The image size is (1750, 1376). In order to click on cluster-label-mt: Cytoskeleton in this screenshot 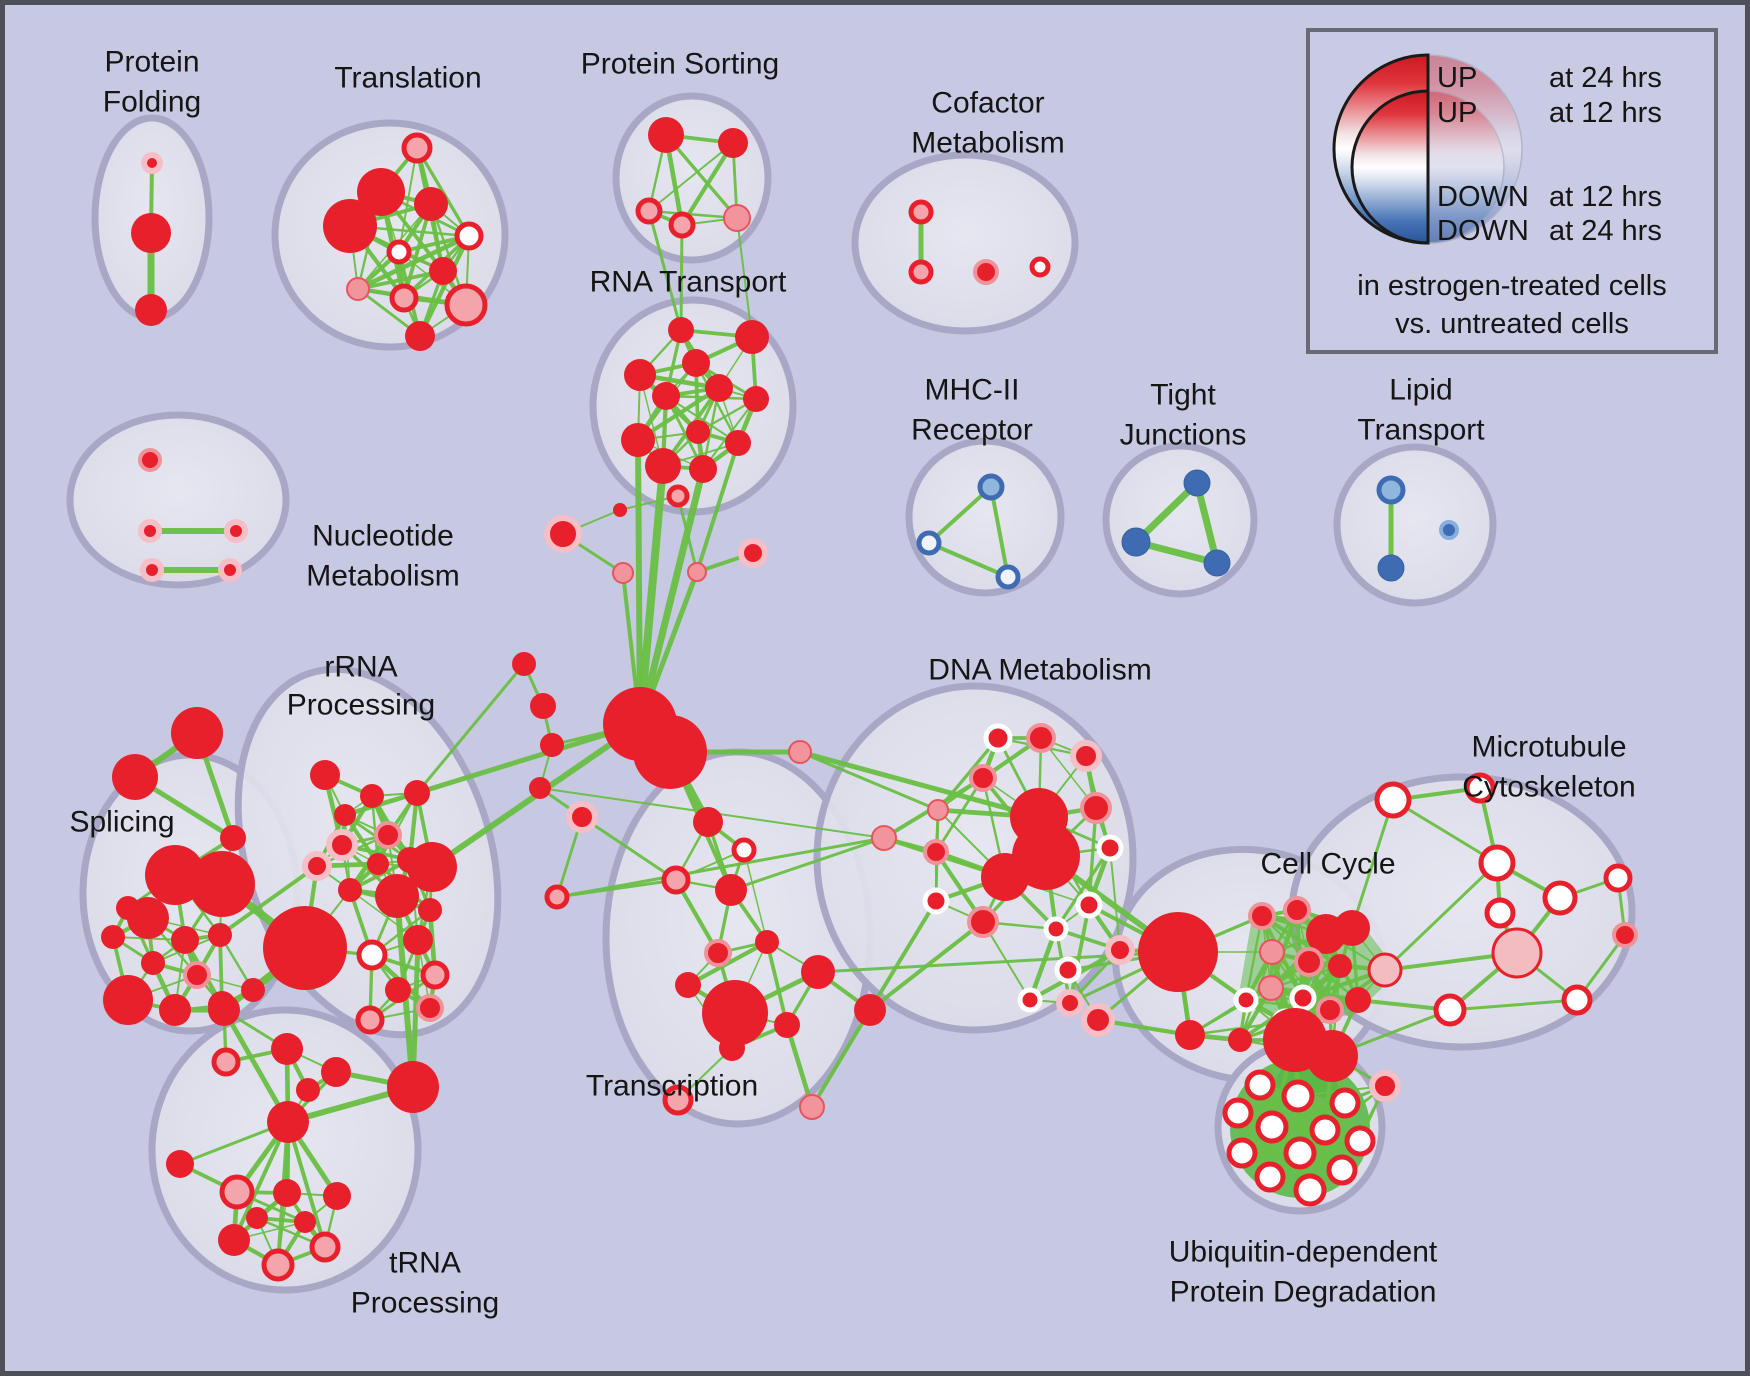, I will do `click(1548, 787)`.